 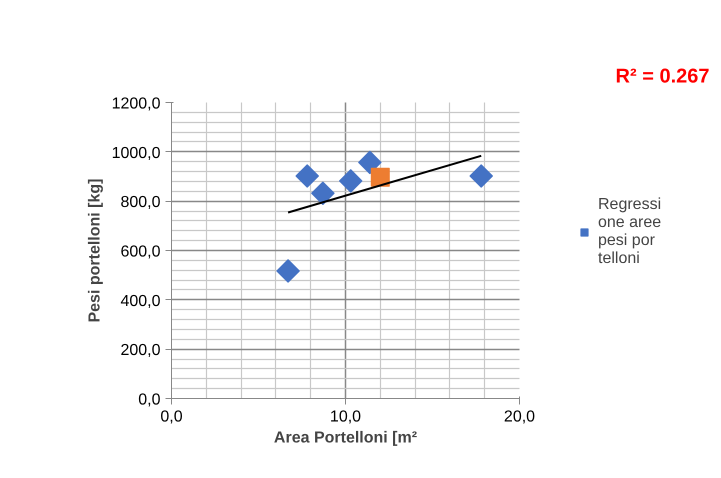 I want to click on legend-label: Regressione aree pesi portelloni, so click(x=630, y=232).